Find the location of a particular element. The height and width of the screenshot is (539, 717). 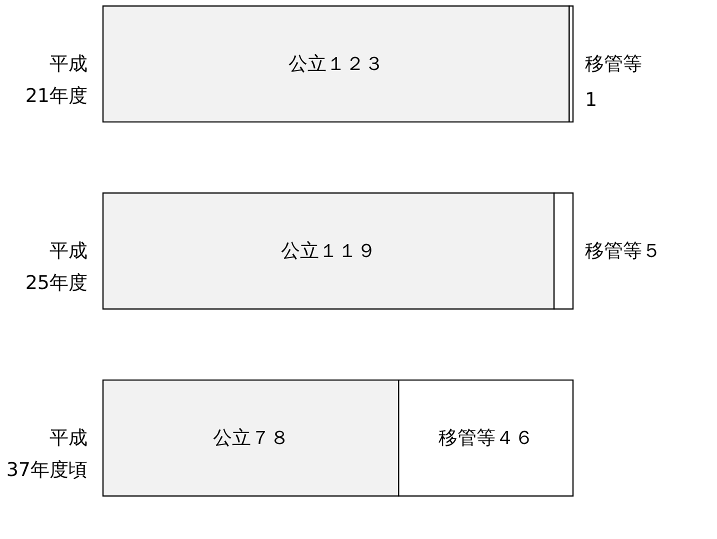

data-label: 公立１２３ is located at coordinates (336, 63).